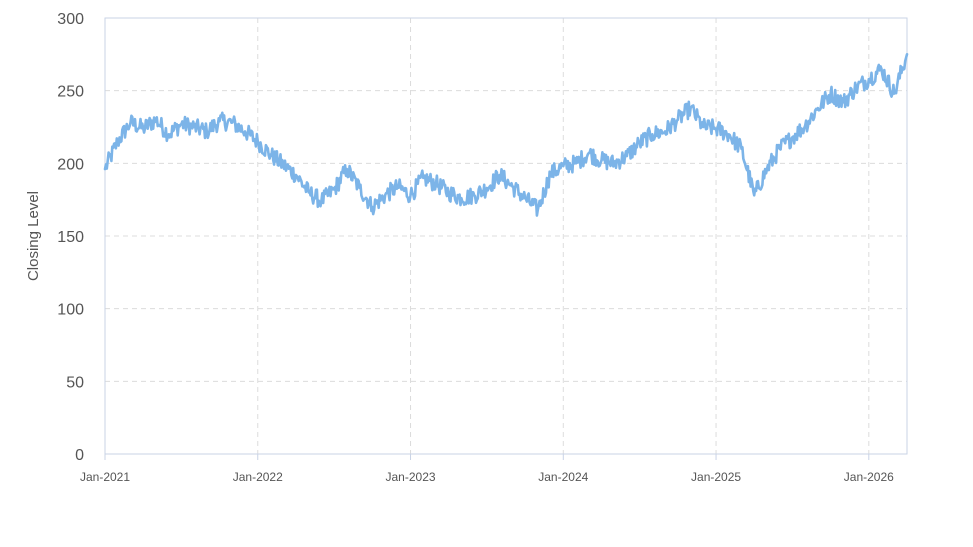 The image size is (973, 547). Describe the element at coordinates (258, 477) in the screenshot. I see `x-tick-label: Jan-2022` at that location.